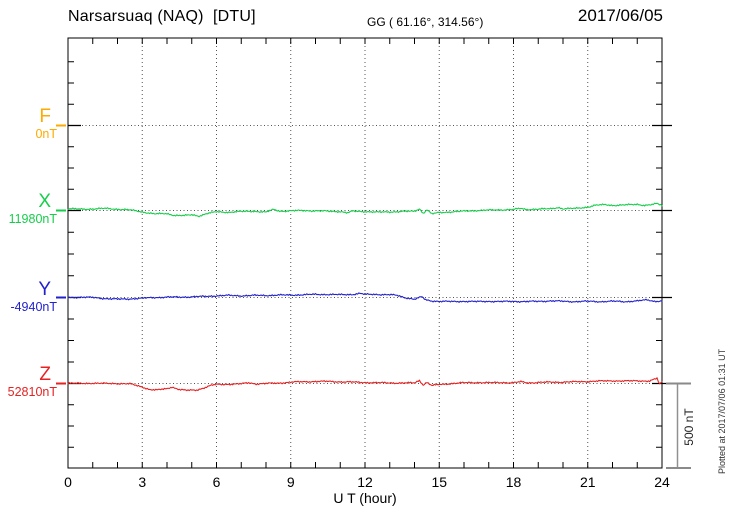 Image resolution: width=730 pixels, height=520 pixels. What do you see at coordinates (45, 116) in the screenshot?
I see `channel-letter: F` at bounding box center [45, 116].